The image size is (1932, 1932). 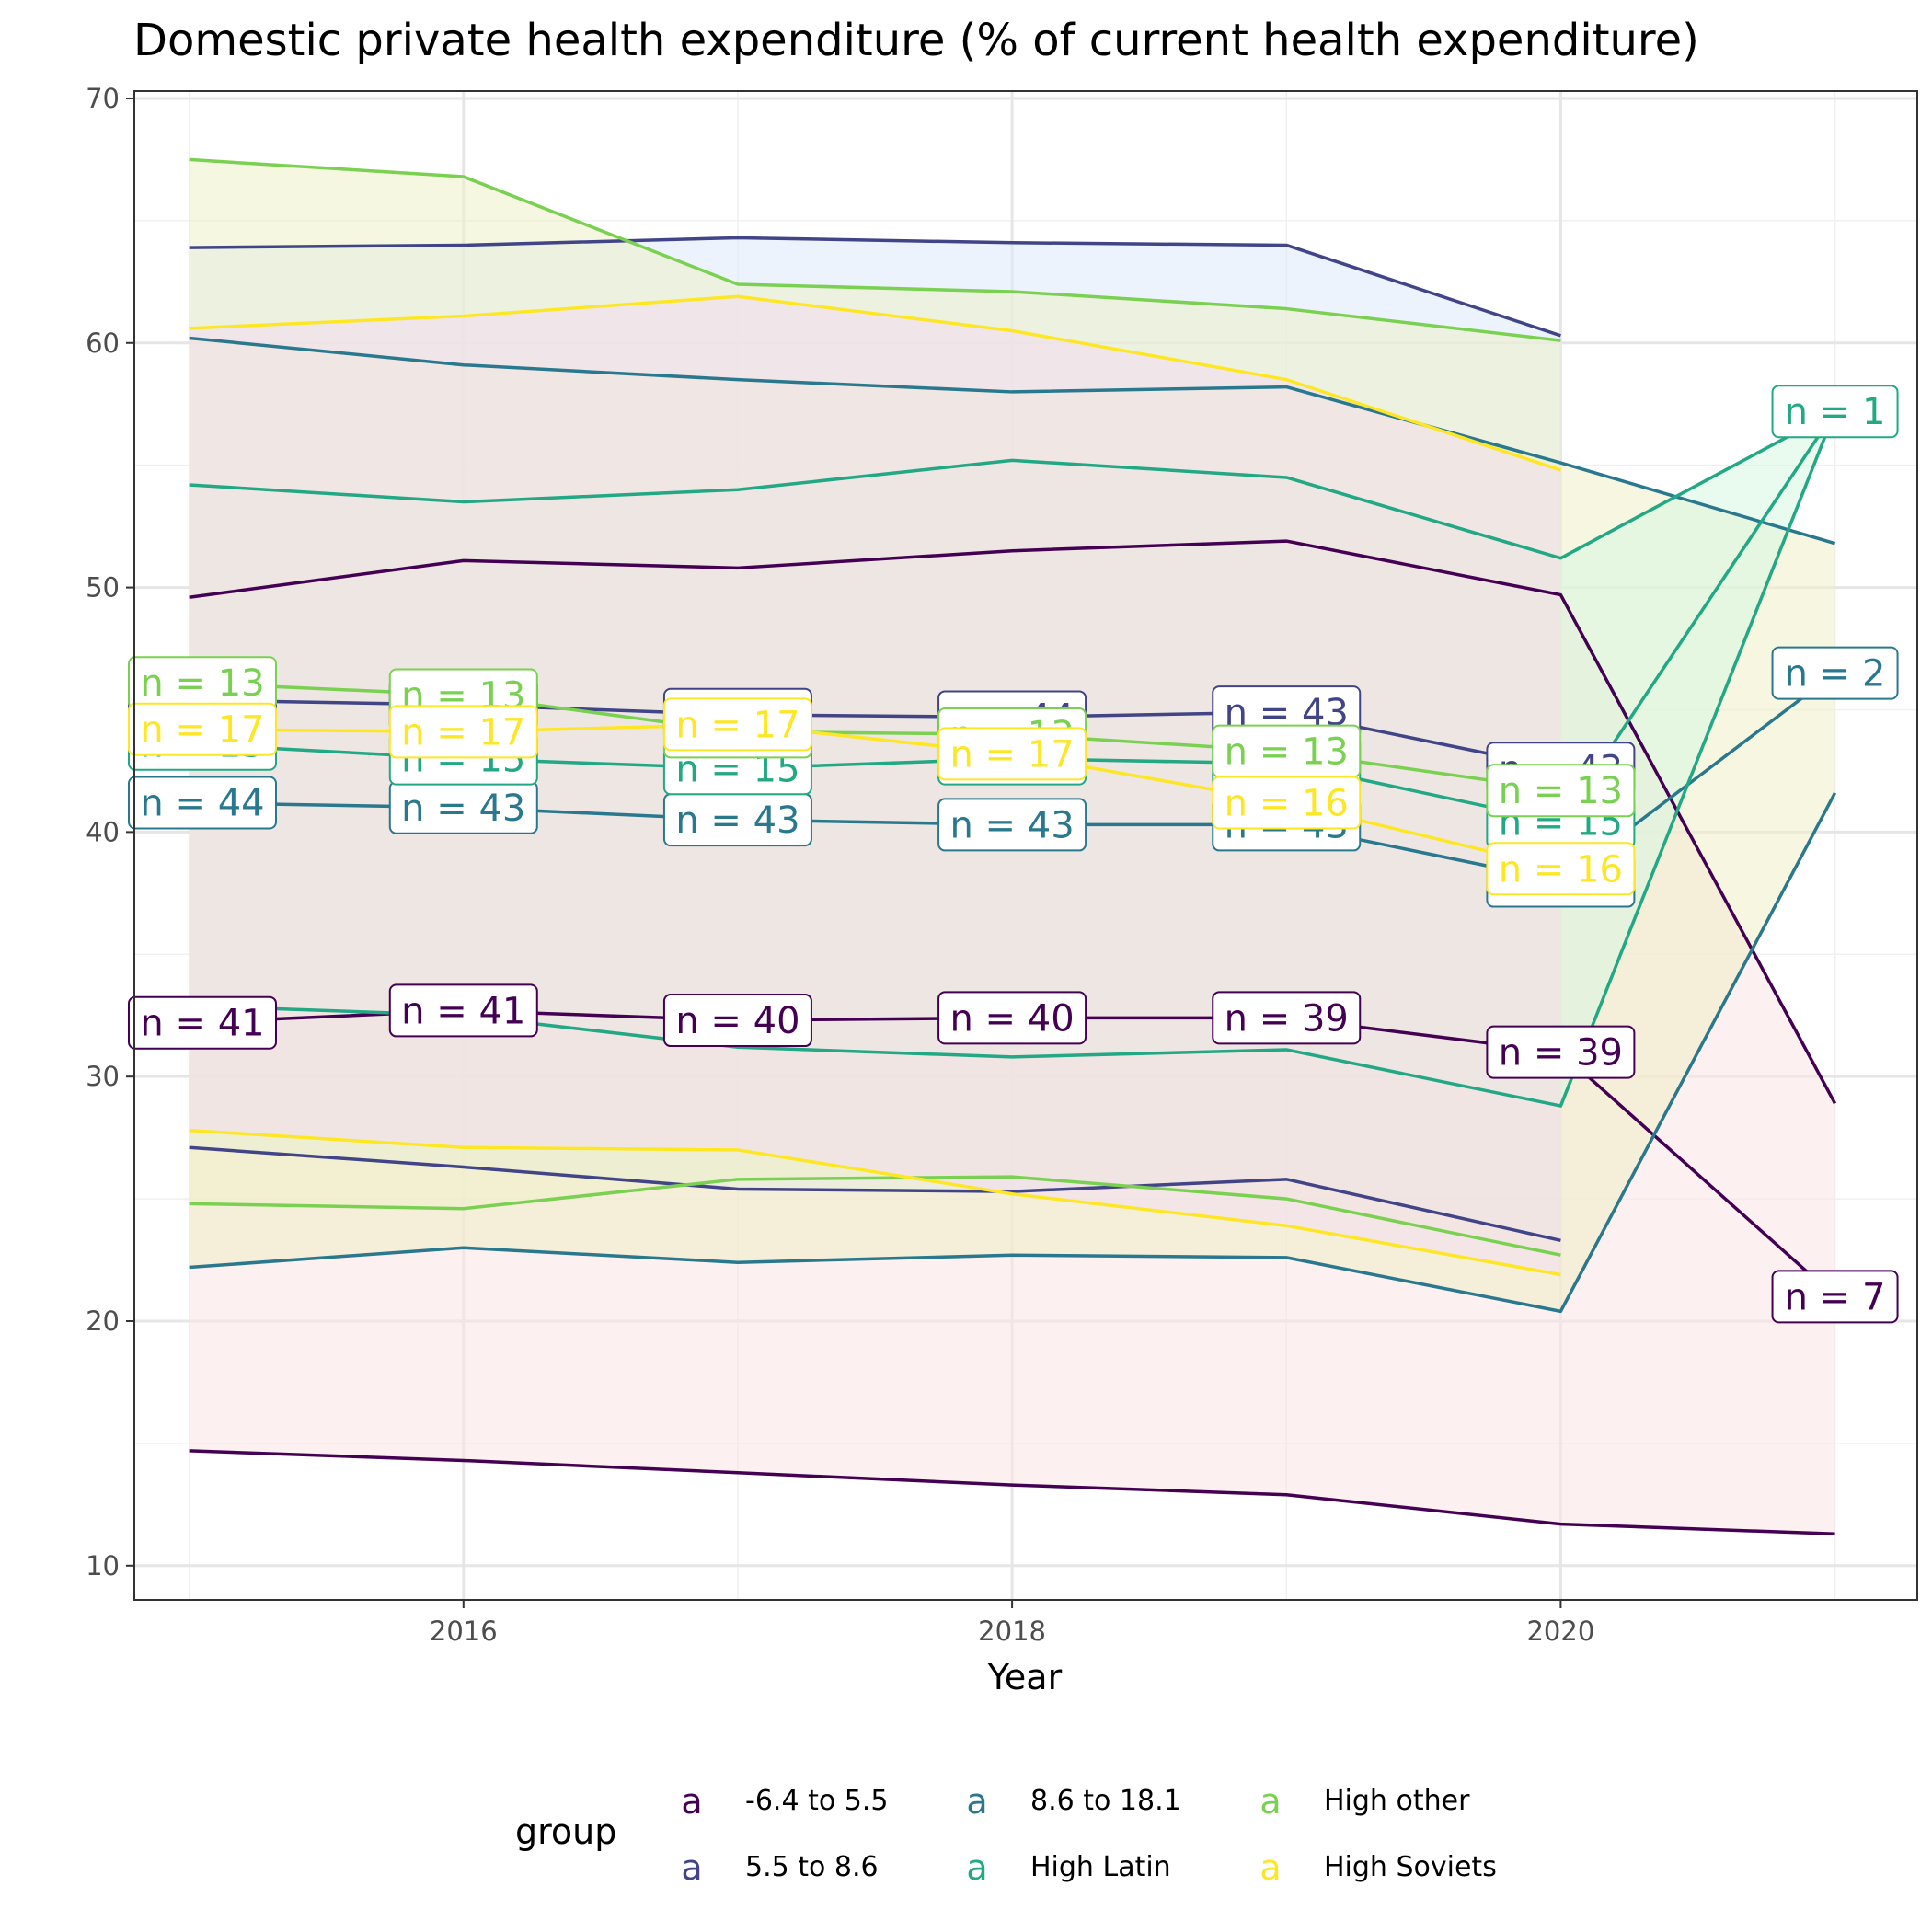 I want to click on n-label-text: n = 7, so click(x=1835, y=1297).